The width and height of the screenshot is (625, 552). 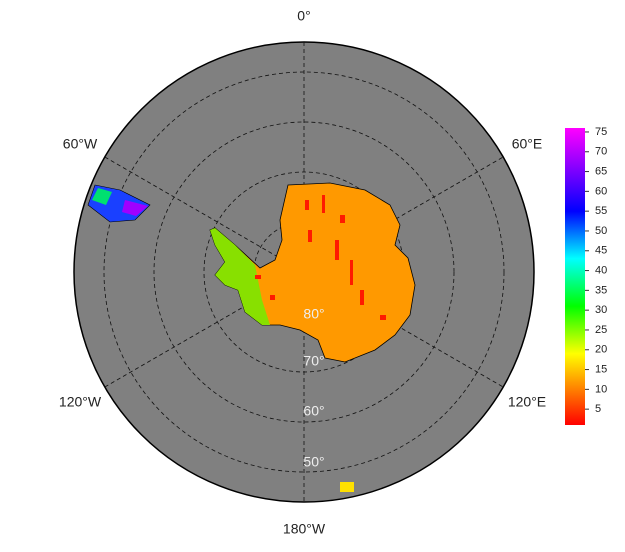 I want to click on colorbar-tick-label: 5, so click(x=598, y=409).